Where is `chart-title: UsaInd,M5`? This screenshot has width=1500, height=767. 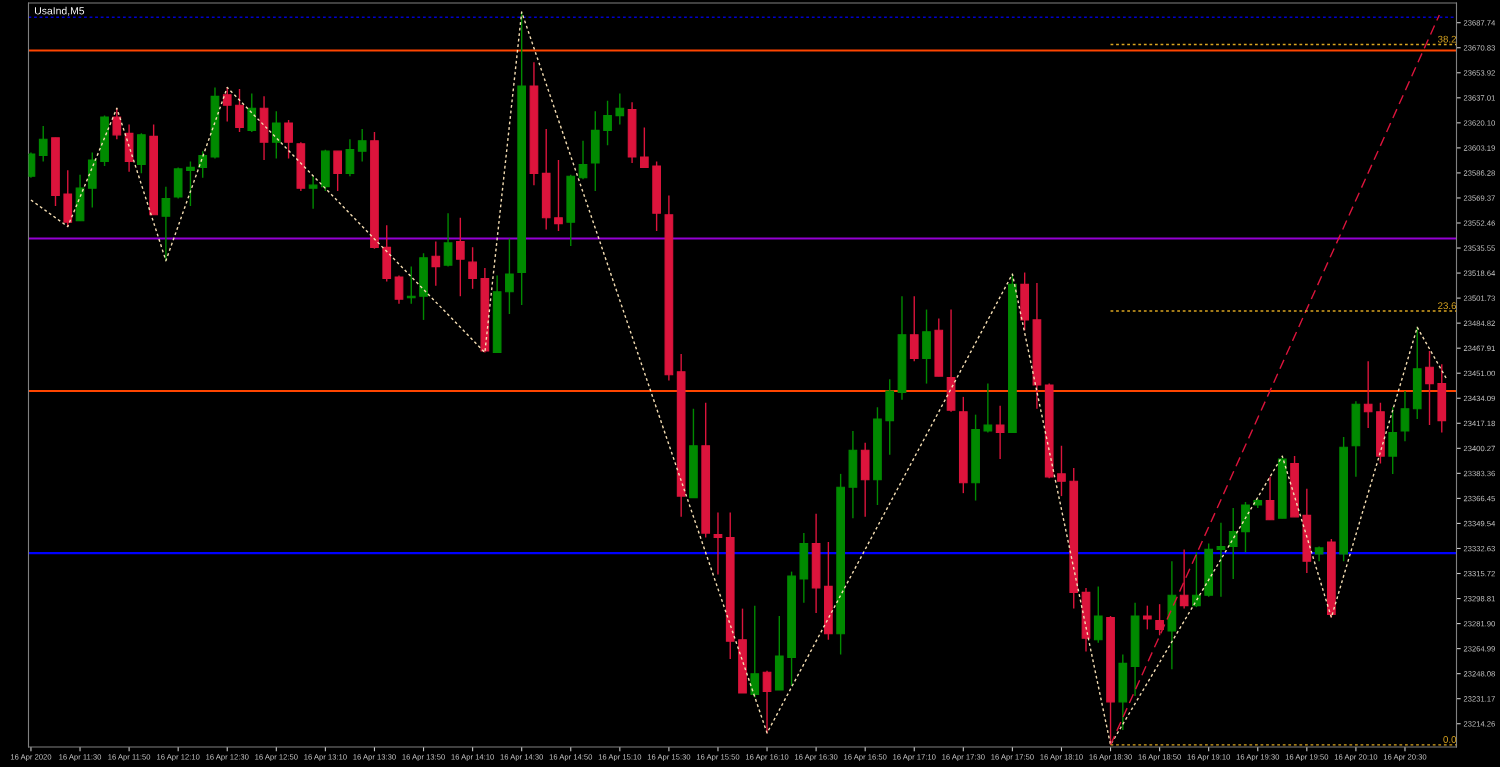 chart-title: UsaInd,M5 is located at coordinates (60, 11).